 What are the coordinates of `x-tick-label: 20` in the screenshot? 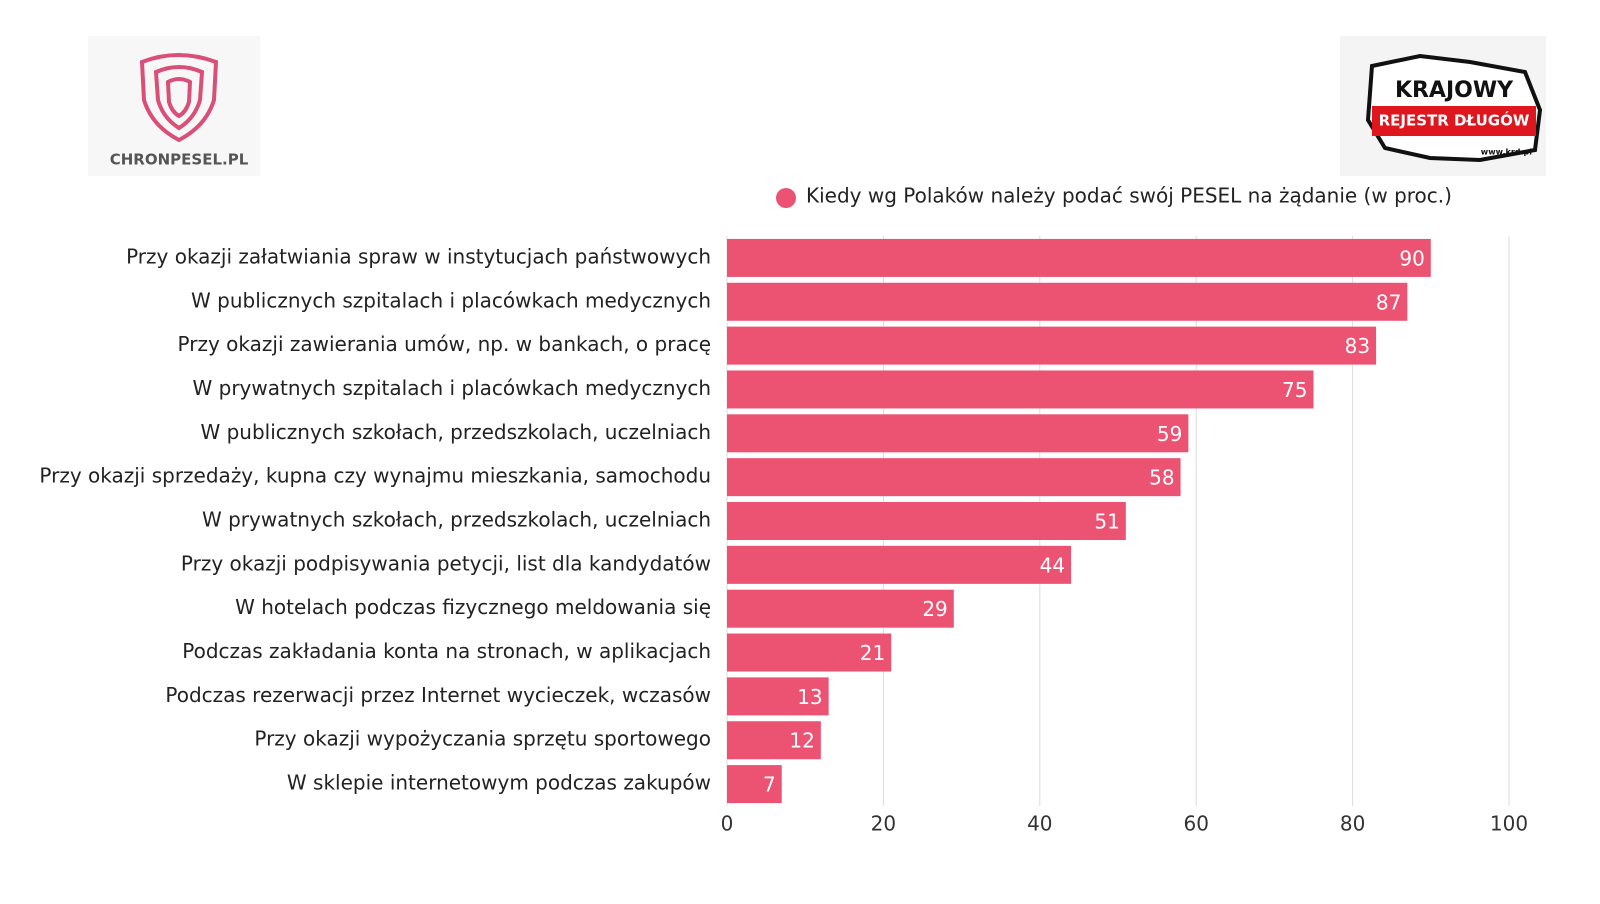 It's located at (883, 824).